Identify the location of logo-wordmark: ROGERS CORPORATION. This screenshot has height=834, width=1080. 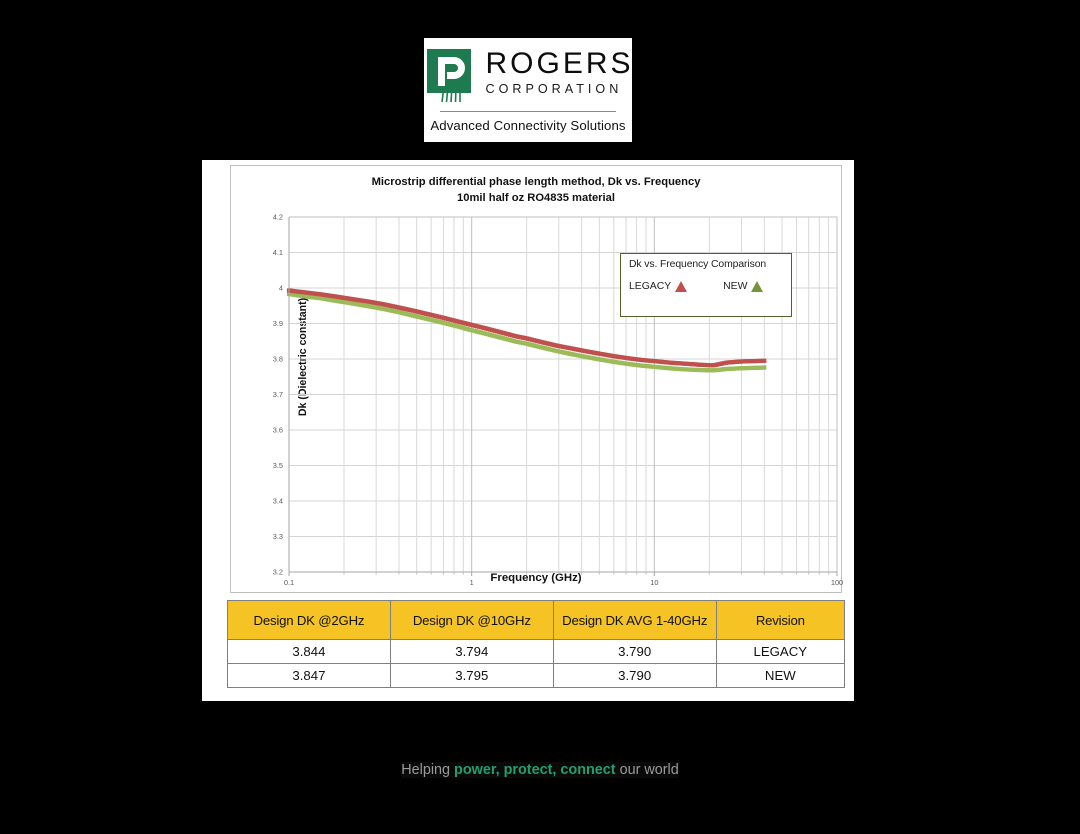
(559, 71).